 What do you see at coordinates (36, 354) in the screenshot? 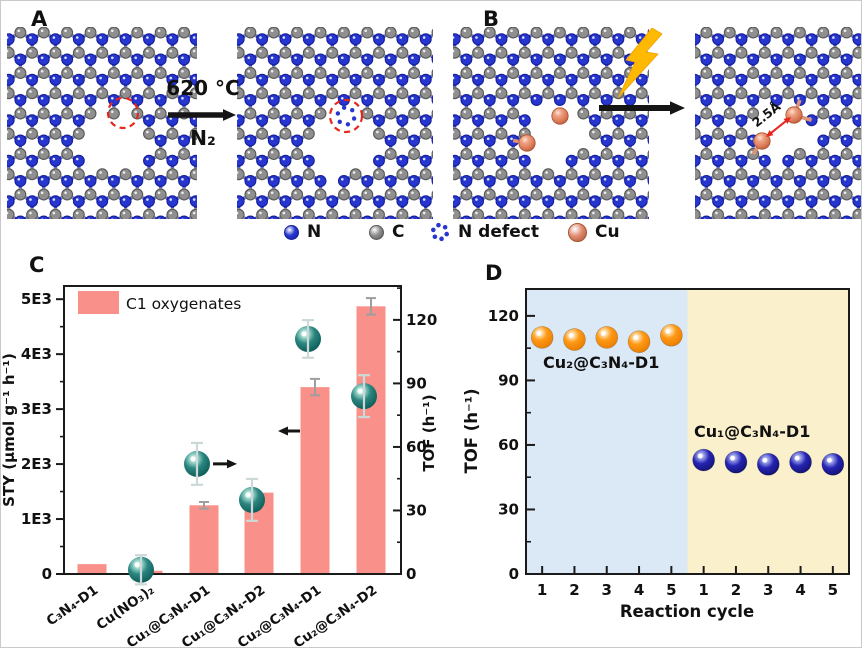
I see `left-tick-label: 4E3` at bounding box center [36, 354].